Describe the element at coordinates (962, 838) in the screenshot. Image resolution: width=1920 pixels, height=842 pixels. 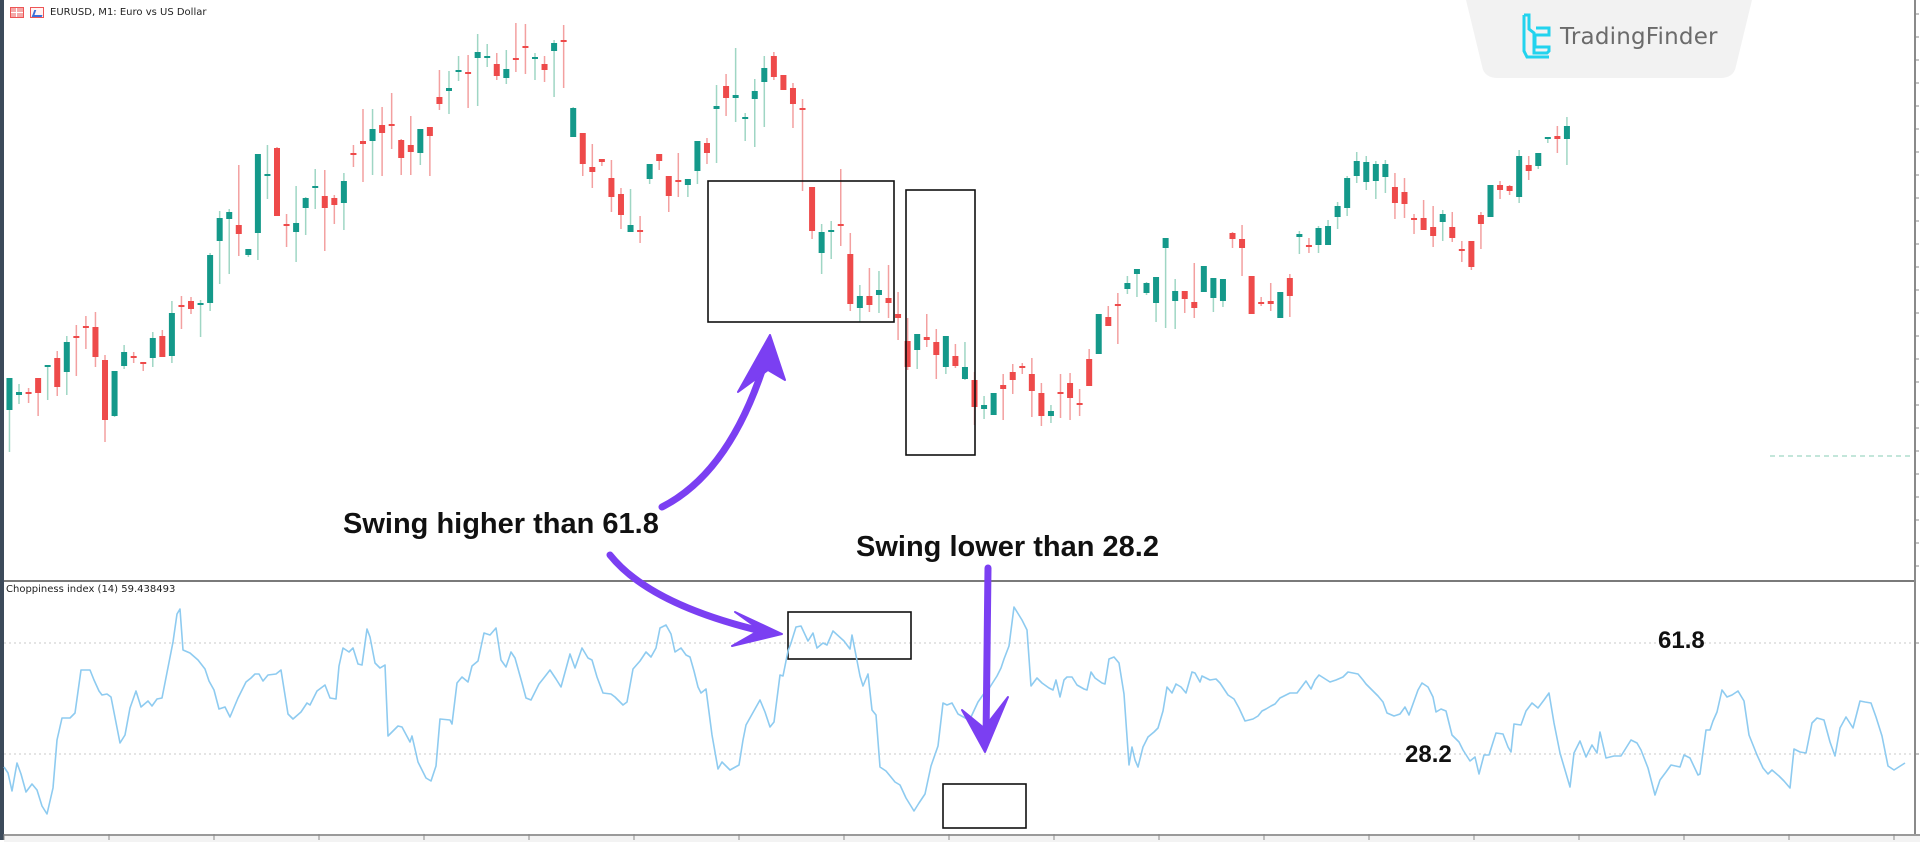
I see `time-axis` at that location.